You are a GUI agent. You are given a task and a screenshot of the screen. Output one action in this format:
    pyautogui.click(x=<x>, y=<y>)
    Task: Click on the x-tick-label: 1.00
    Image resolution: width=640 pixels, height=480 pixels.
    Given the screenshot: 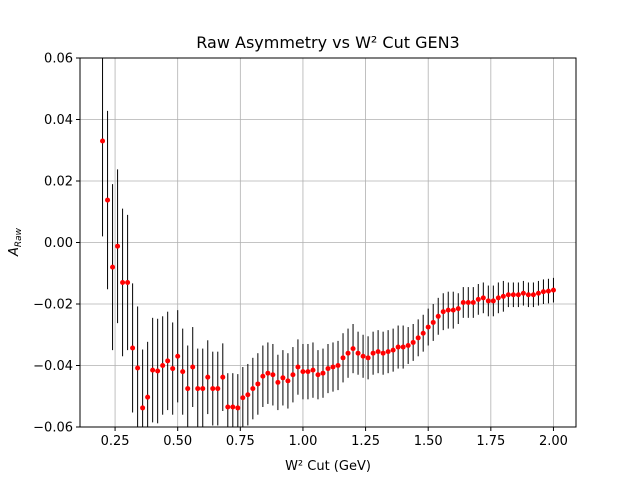 What is the action you would take?
    pyautogui.click(x=302, y=441)
    